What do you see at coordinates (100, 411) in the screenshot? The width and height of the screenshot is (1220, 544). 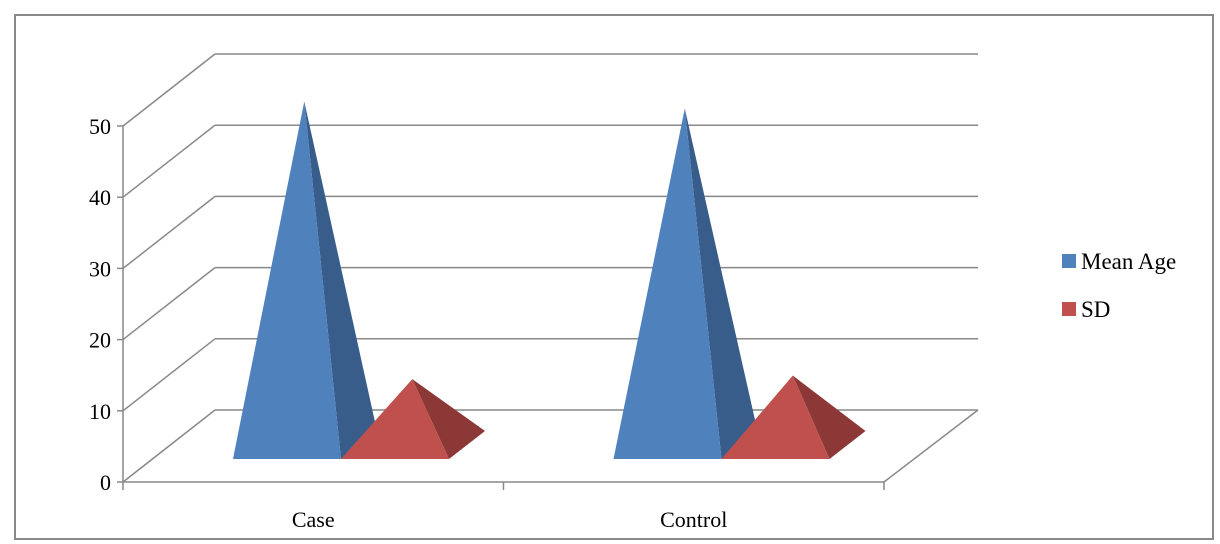 I see `y-tick-label: 10` at bounding box center [100, 411].